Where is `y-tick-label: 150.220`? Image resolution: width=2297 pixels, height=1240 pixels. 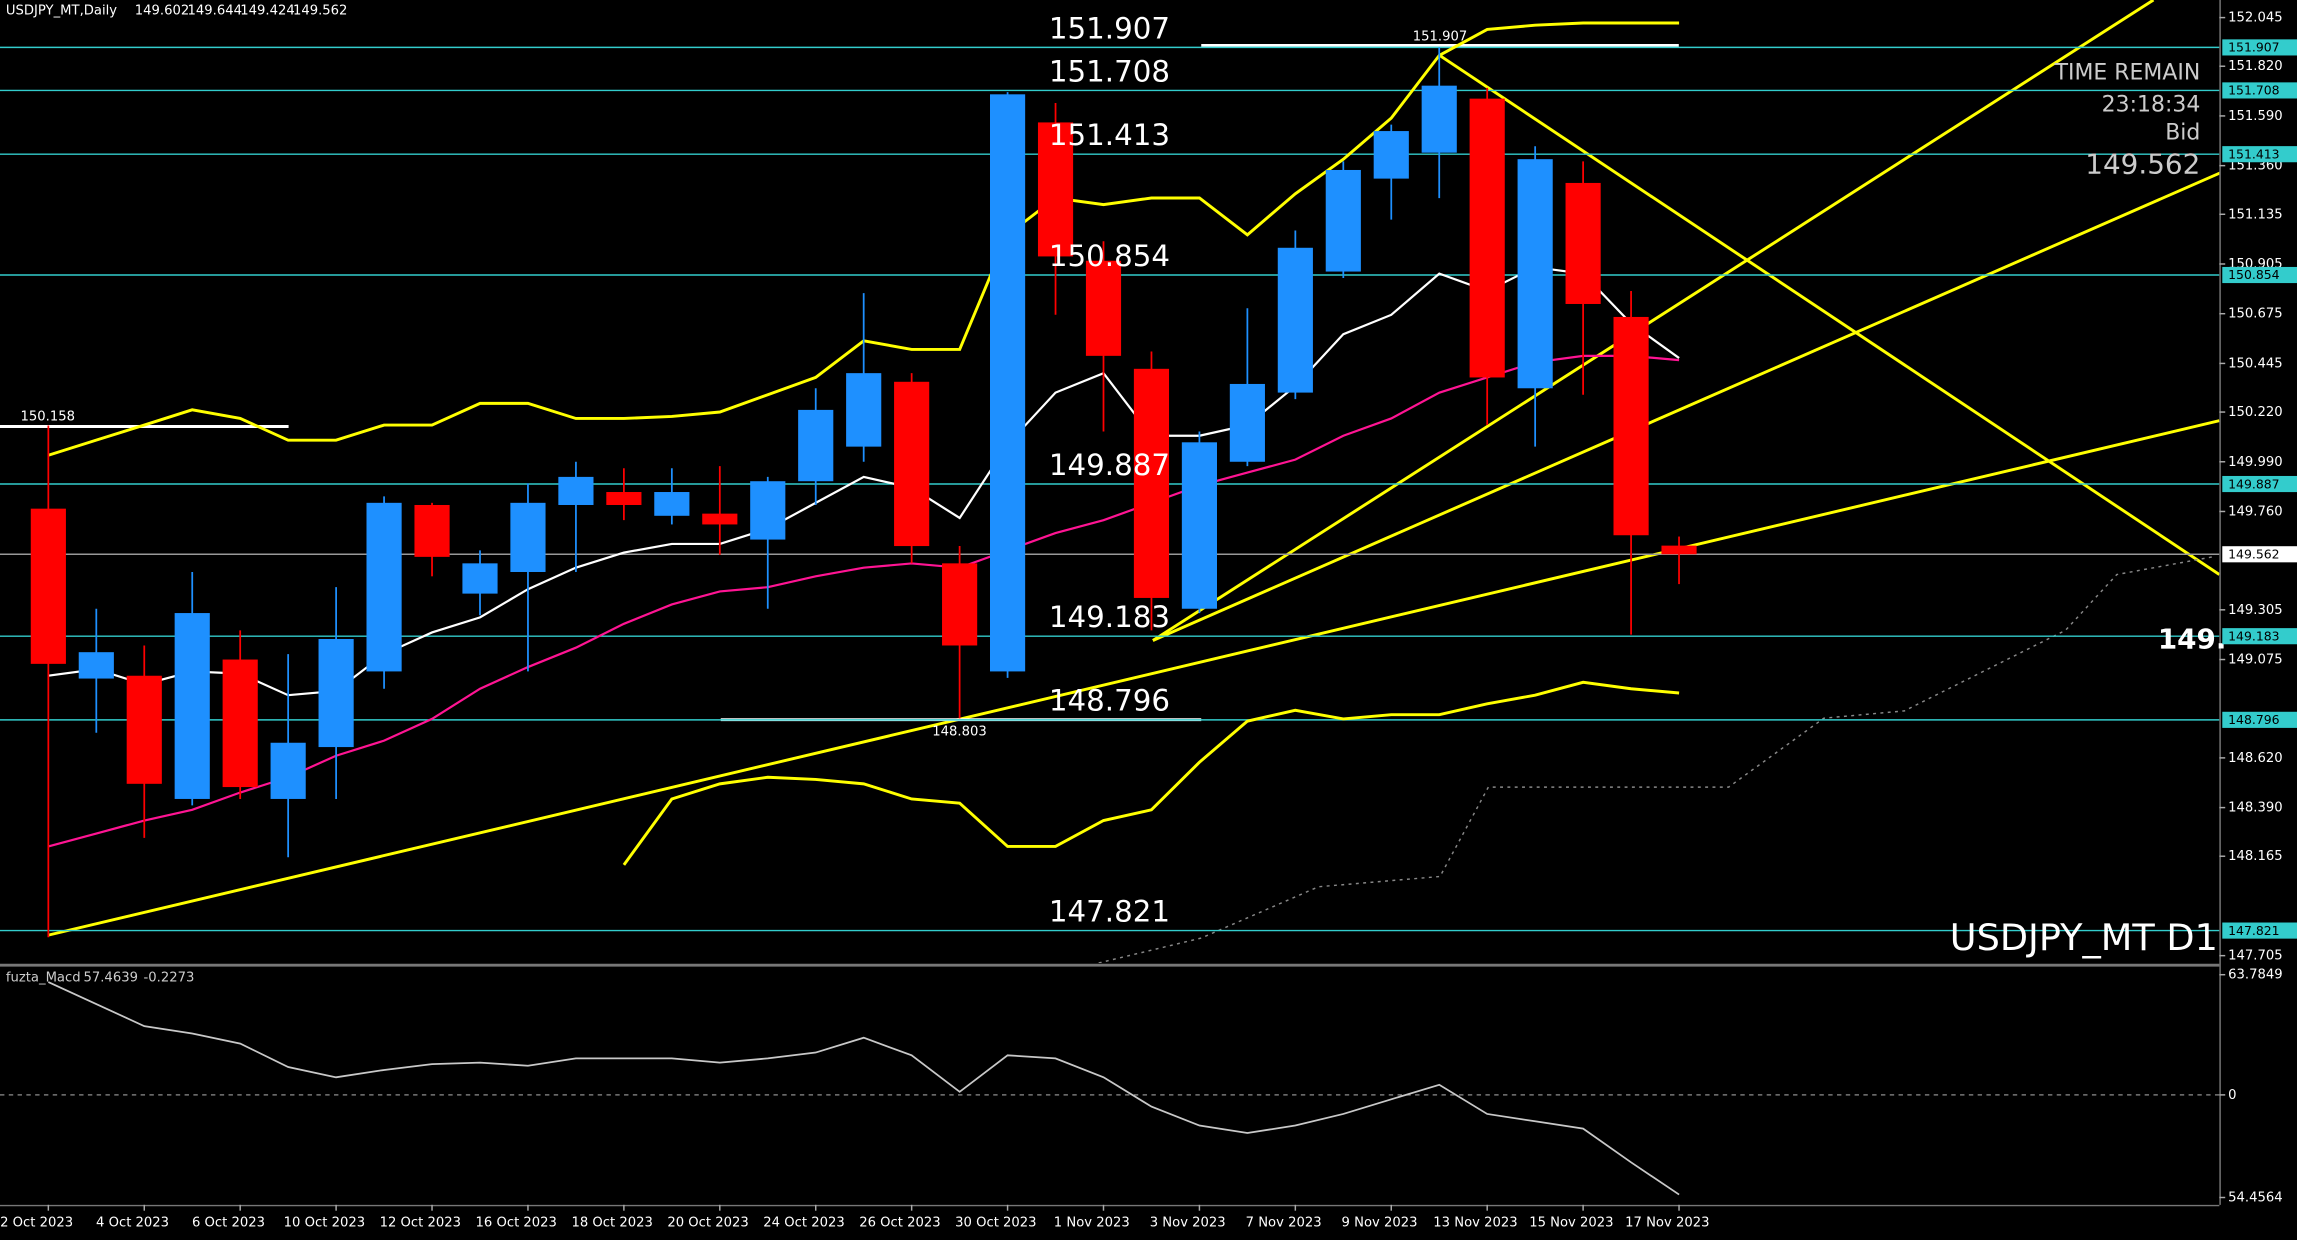
y-tick-label: 150.220 is located at coordinates (2255, 412).